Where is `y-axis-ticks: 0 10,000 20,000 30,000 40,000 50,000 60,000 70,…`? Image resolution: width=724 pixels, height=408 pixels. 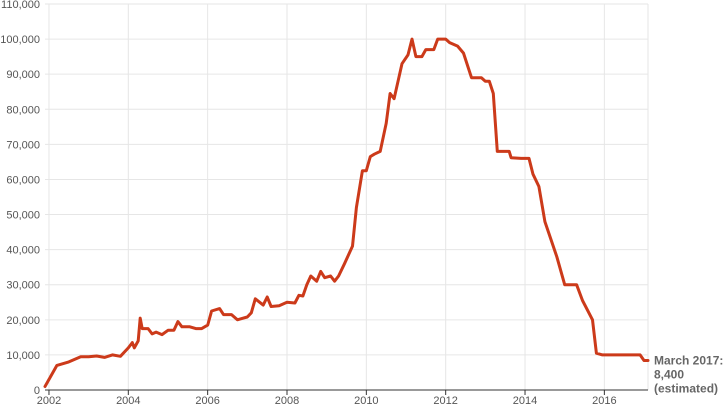 y-axis-ticks: 0 10,000 20,000 30,000 40,000 50,000 60,000 70,… is located at coordinates (20, 198).